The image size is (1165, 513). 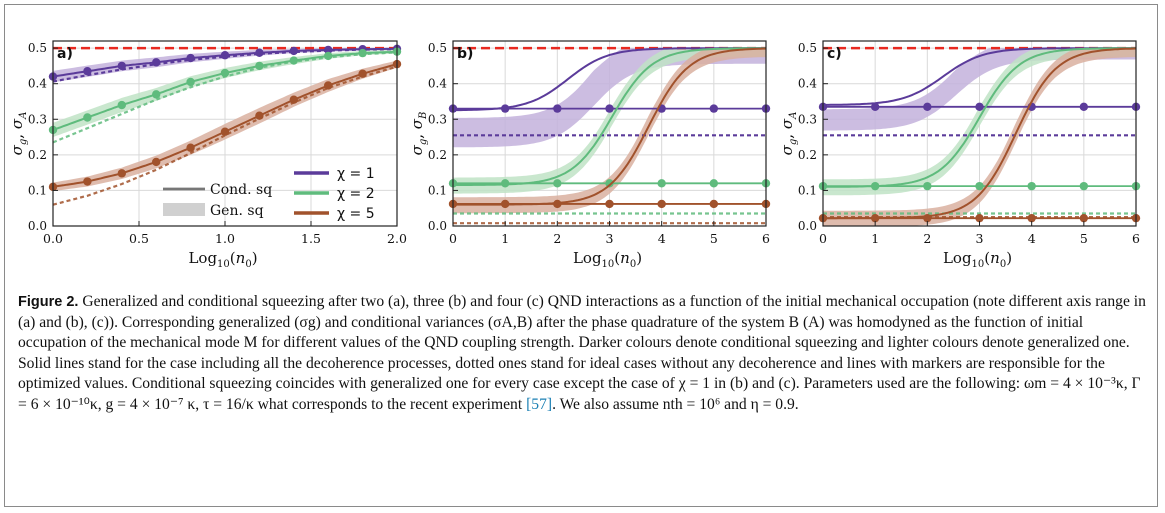 I want to click on citation-link: [57], so click(x=539, y=404).